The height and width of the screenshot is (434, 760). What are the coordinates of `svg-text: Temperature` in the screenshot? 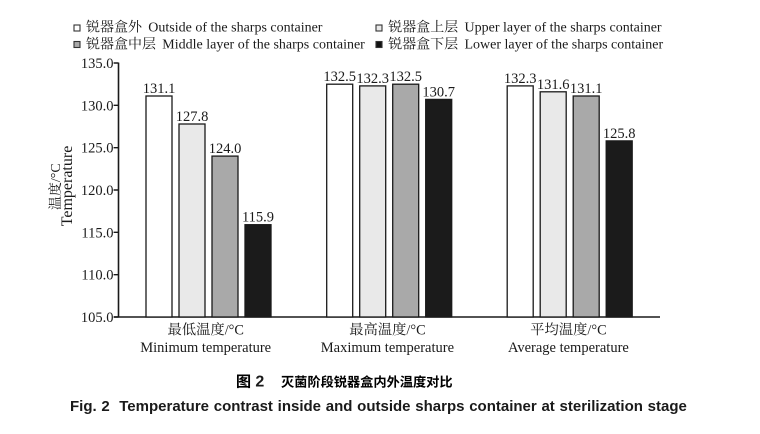 It's located at (67, 186).